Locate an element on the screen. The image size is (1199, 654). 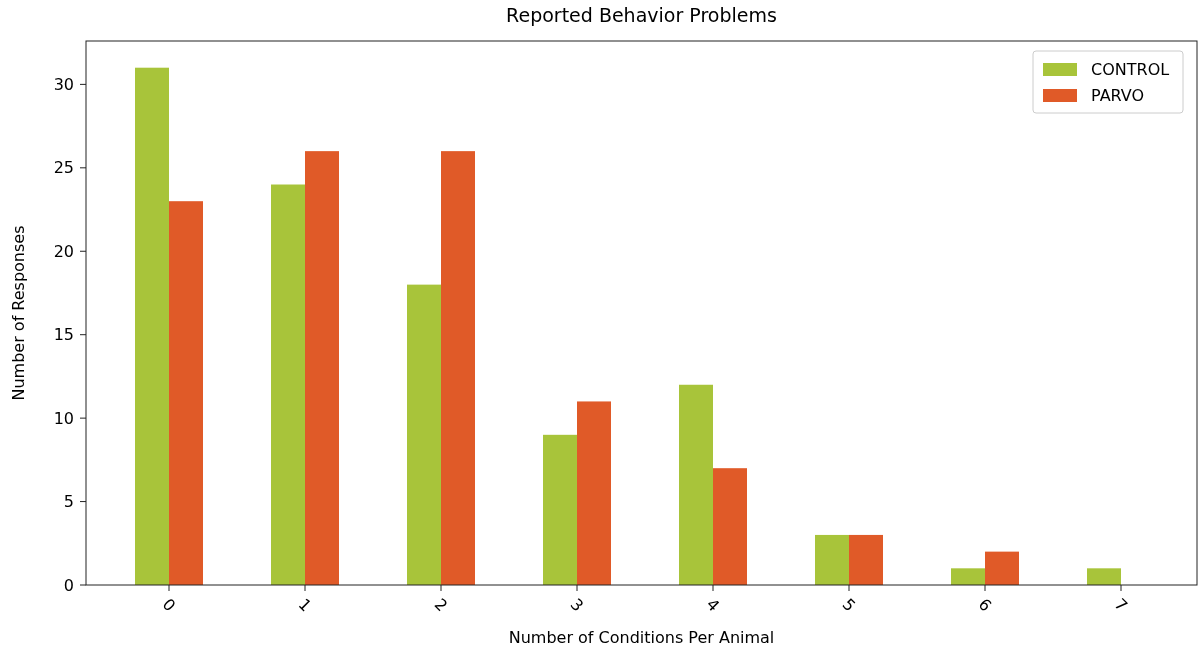
x-tick-label: 0 is located at coordinates (169, 605).